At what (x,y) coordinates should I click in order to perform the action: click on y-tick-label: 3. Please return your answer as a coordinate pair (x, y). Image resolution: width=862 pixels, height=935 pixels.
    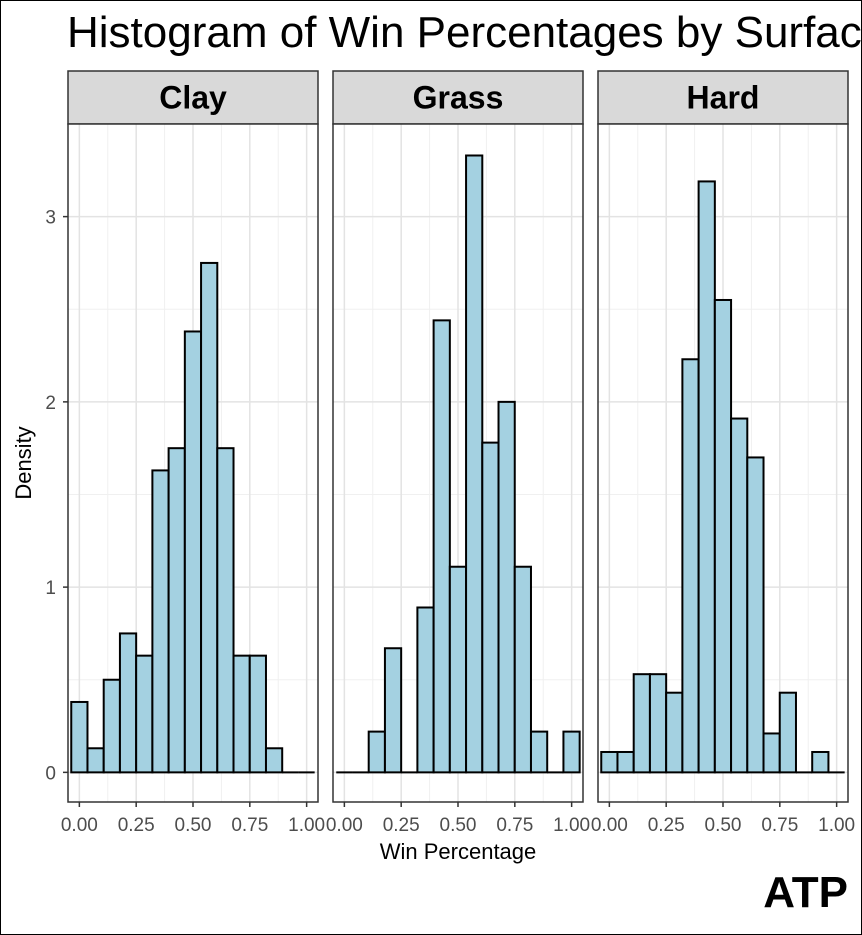
    Looking at the image, I should click on (50, 218).